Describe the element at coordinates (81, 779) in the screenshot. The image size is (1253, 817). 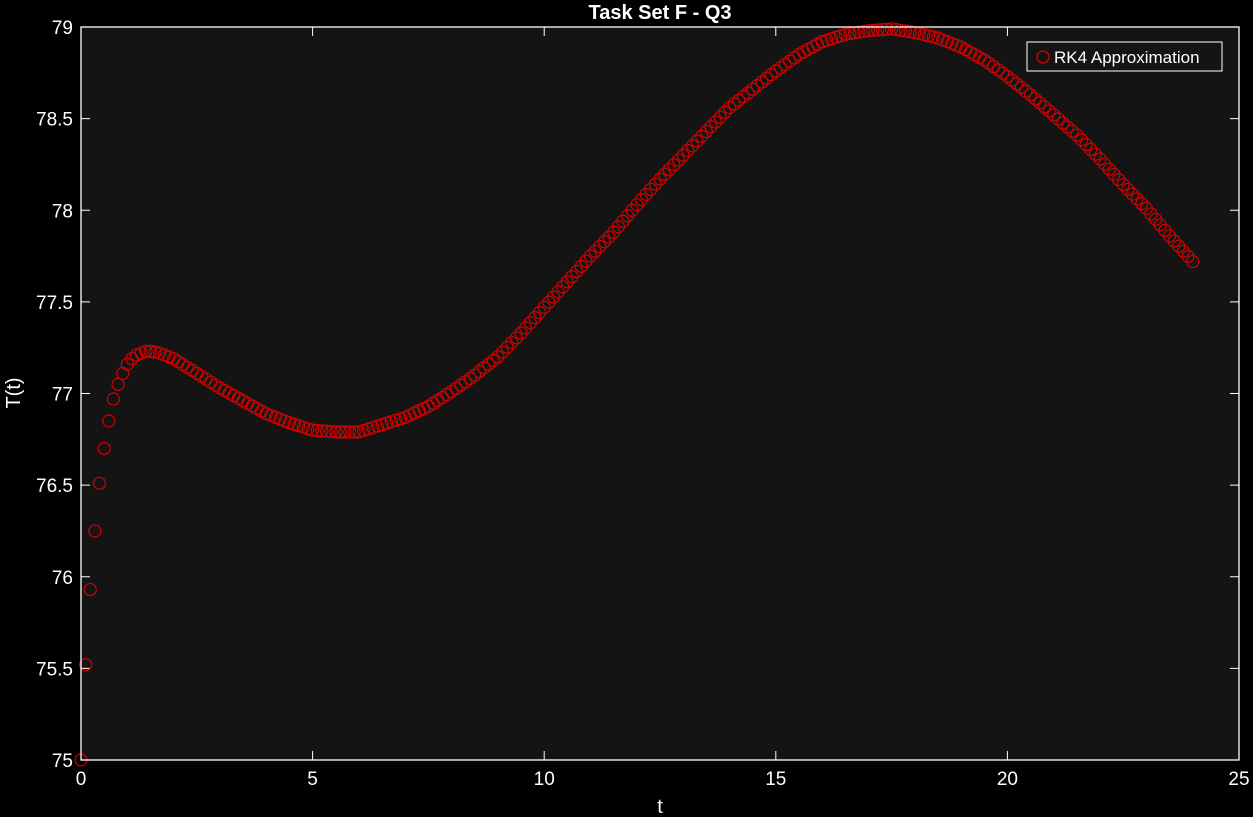
I see `x-tick-label: 0` at that location.